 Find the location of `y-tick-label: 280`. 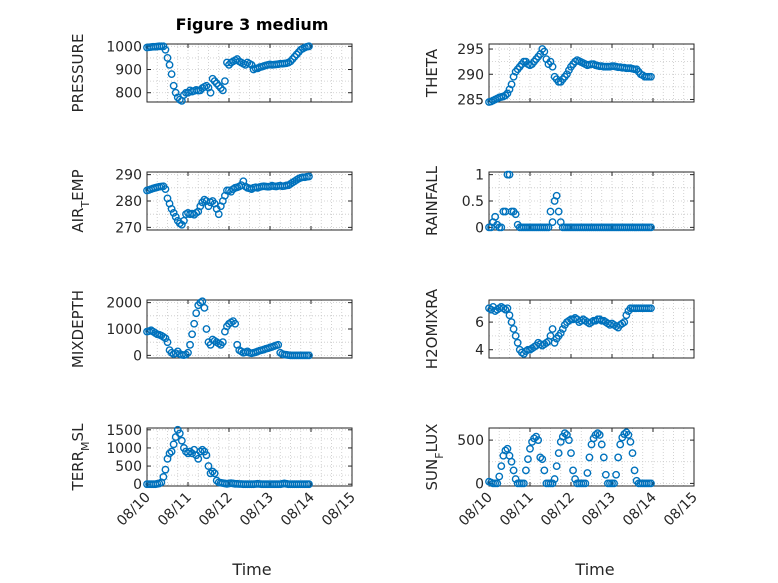

y-tick-label: 280 is located at coordinates (128, 202).